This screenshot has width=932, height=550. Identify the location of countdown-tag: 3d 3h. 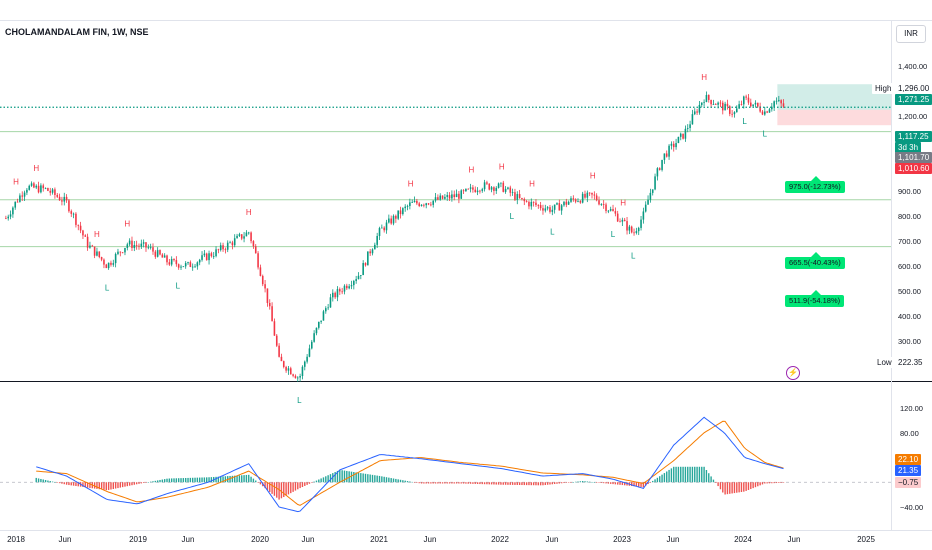
(908, 147).